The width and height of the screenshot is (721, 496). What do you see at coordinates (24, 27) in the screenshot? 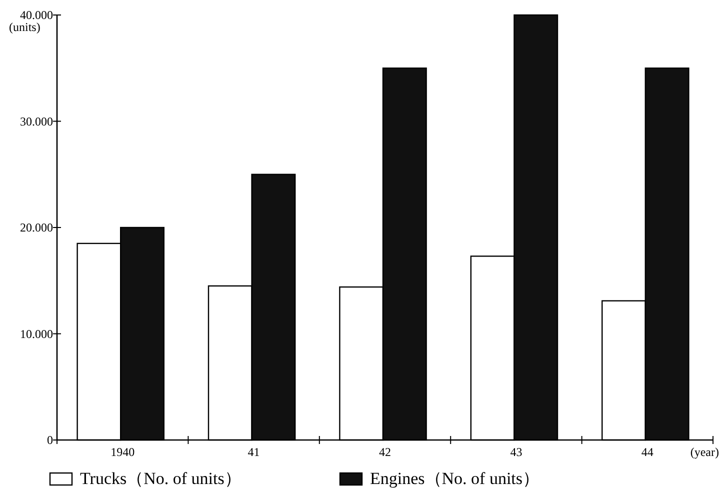
I see `y-axis-title: (units)` at bounding box center [24, 27].